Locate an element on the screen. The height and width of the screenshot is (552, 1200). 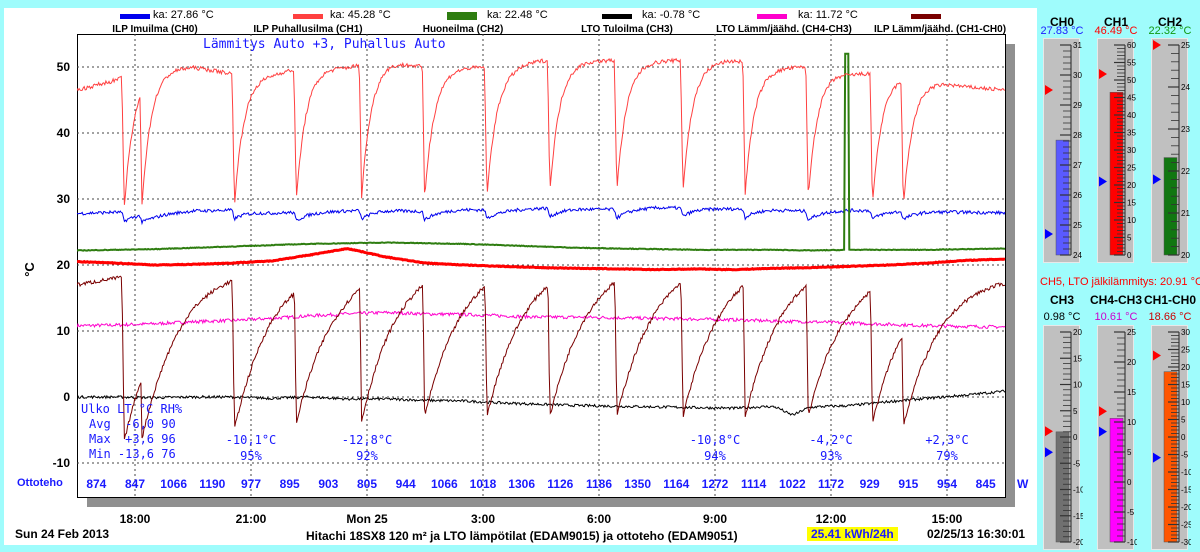
gauge-tick-label: 23 is located at coordinates (1185, 129).